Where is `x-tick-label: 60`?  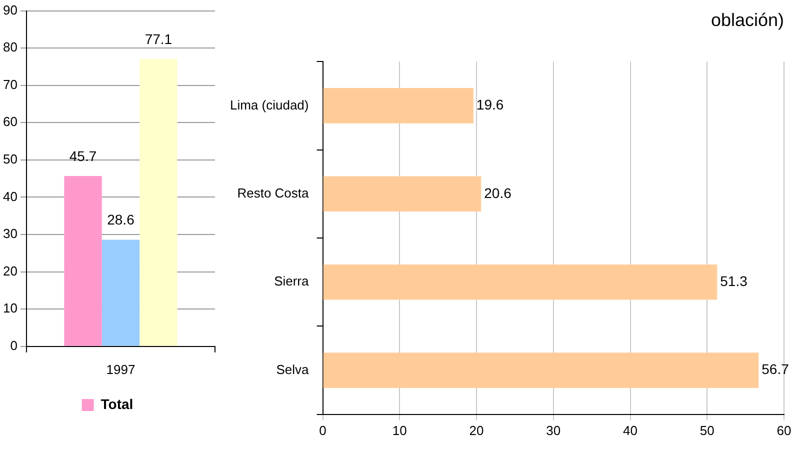 x-tick-label: 60 is located at coordinates (784, 430).